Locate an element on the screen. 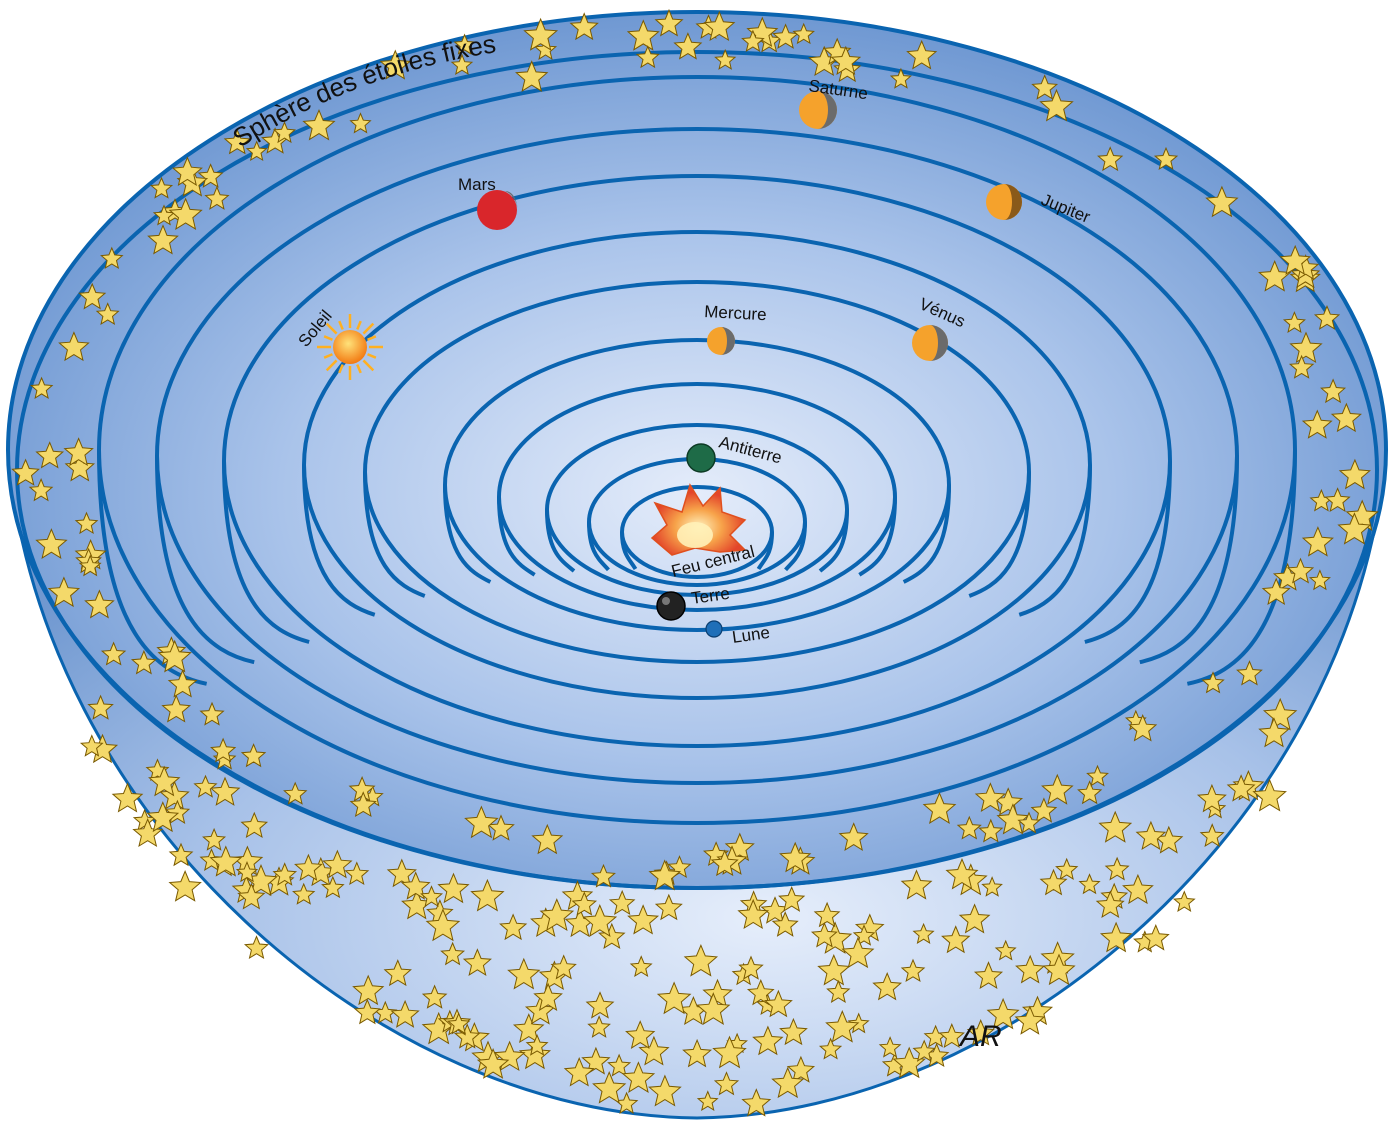  sun-rays-icon is located at coordinates (350, 347).